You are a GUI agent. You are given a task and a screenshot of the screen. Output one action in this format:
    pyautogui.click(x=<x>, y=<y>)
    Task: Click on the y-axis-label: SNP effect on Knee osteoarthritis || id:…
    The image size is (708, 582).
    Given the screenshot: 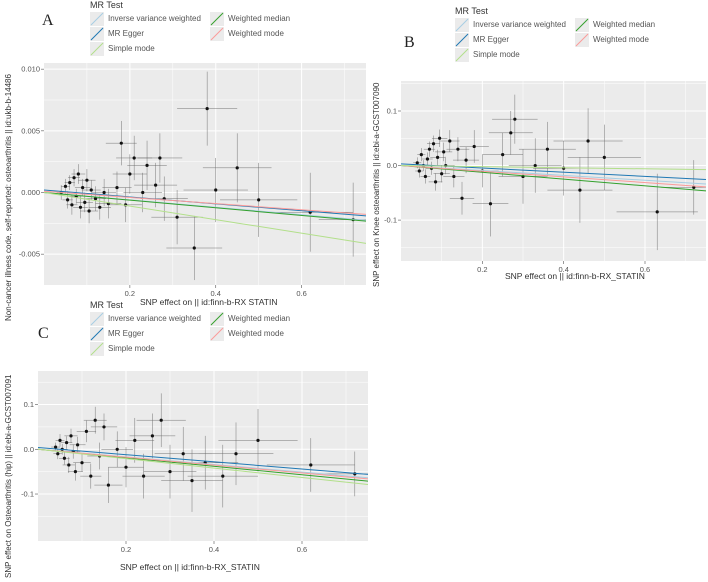 What is the action you would take?
    pyautogui.click(x=376, y=184)
    